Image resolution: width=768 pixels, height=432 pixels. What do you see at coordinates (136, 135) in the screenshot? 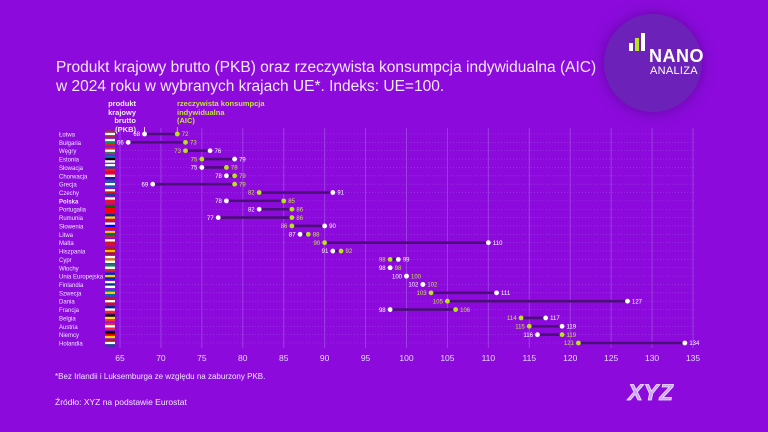
I see `gdp-value-label: 68` at bounding box center [136, 135].